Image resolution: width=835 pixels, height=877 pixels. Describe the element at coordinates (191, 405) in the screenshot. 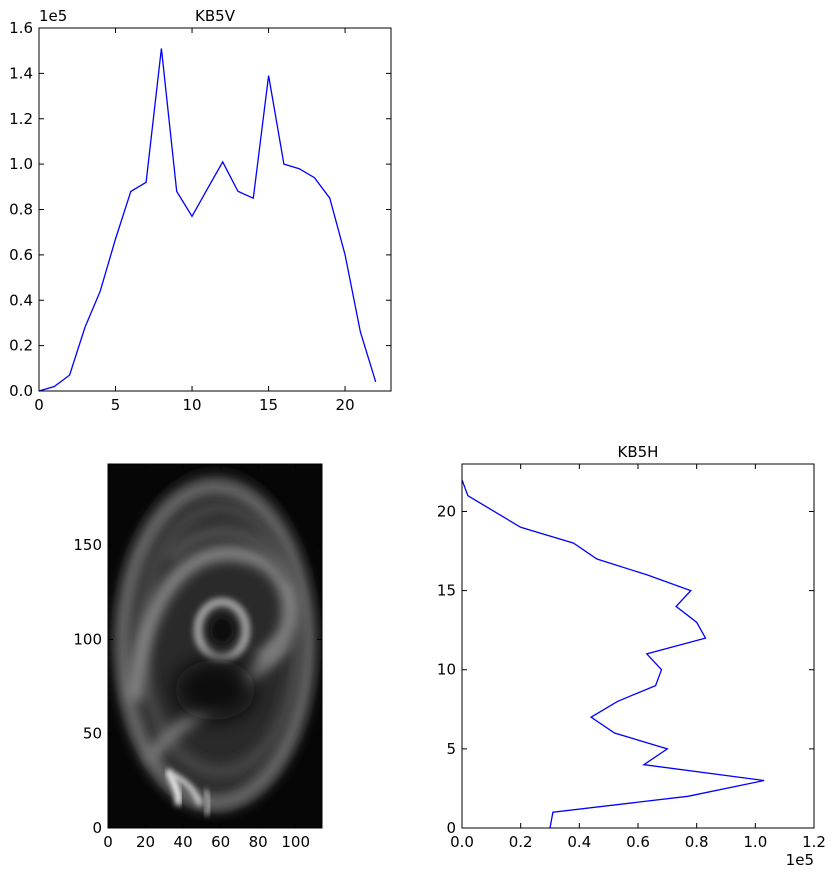

I see `x-tick-label: 10` at that location.